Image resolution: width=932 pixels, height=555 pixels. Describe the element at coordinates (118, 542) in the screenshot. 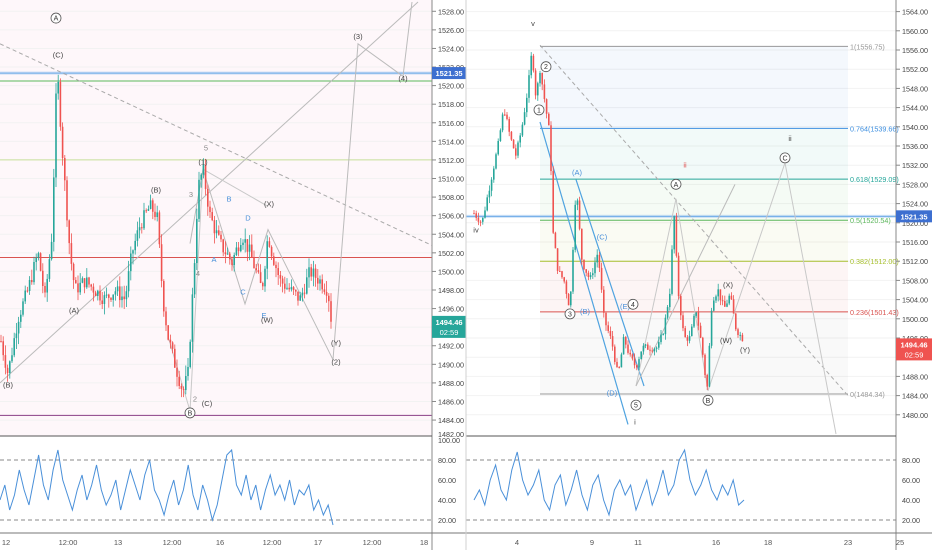

I see `left-time-tick: 13` at that location.